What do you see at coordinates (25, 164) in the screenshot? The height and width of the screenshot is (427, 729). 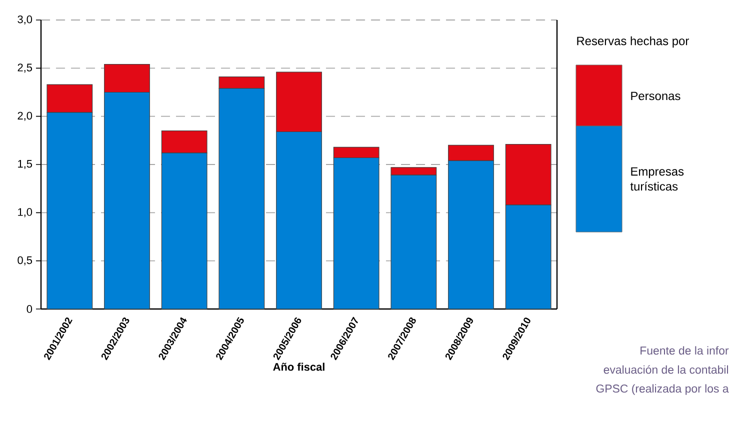 I see `y-tick-label: 1,5` at bounding box center [25, 164].